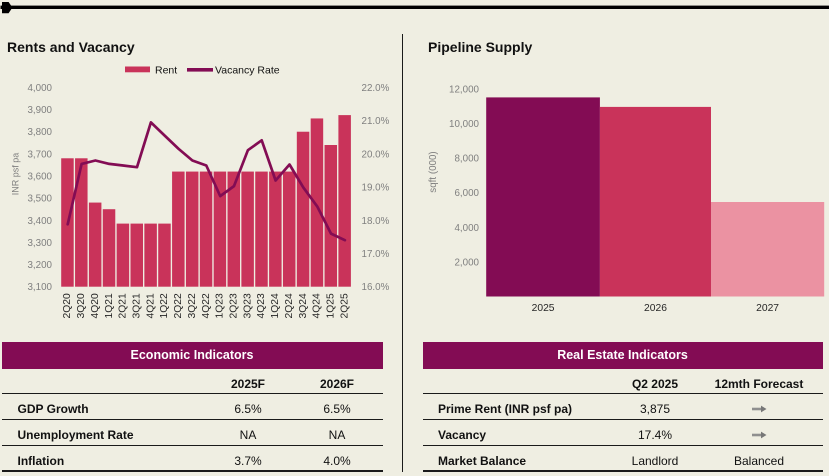  Describe the element at coordinates (466, 159) in the screenshot. I see `svg-text: 8,000` at that location.